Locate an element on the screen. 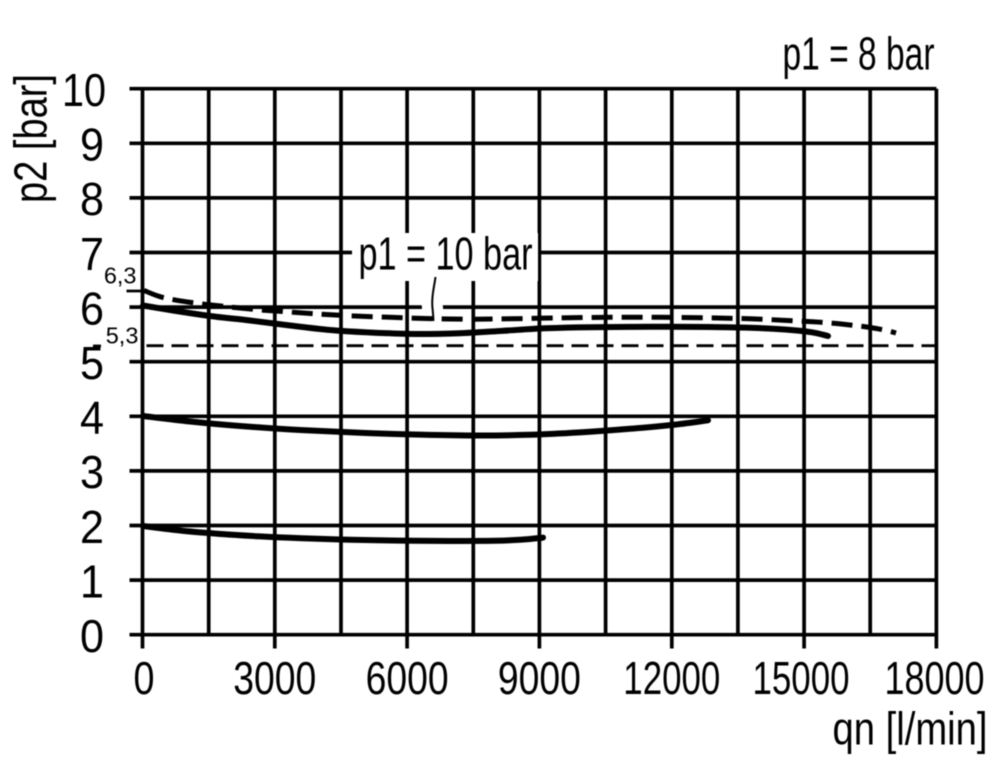  svg-text: 9 is located at coordinates (92, 145).